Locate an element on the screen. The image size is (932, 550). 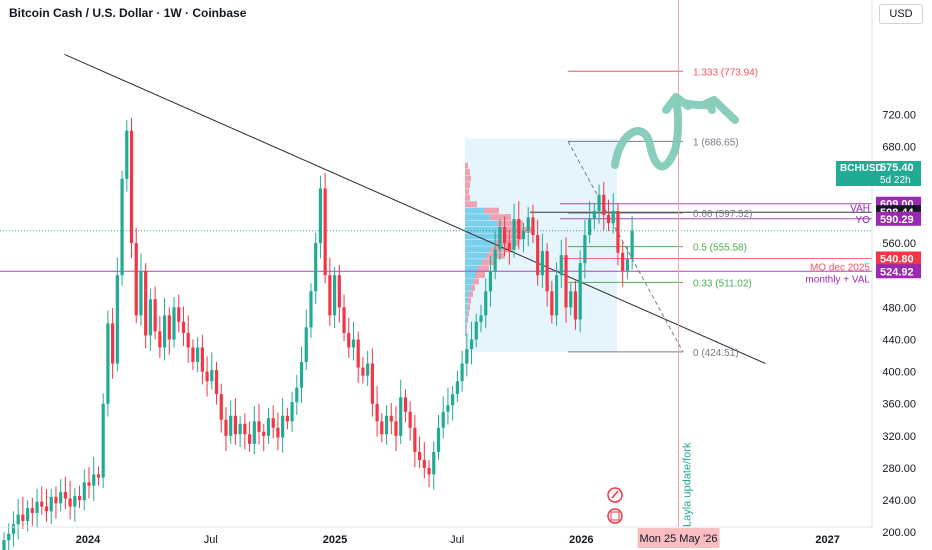
hand-drawn-arrow is located at coordinates (675, 132).